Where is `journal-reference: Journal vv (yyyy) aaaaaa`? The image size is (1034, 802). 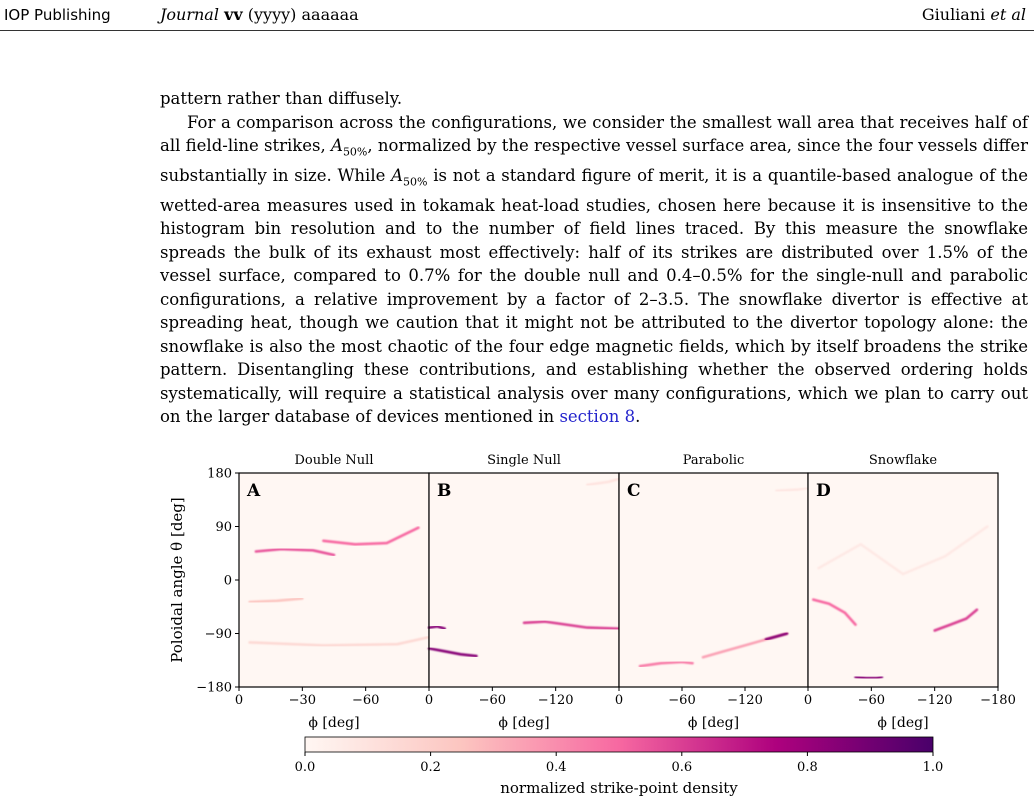 journal-reference: Journal vv (yyyy) aaaaaa is located at coordinates (259, 14).